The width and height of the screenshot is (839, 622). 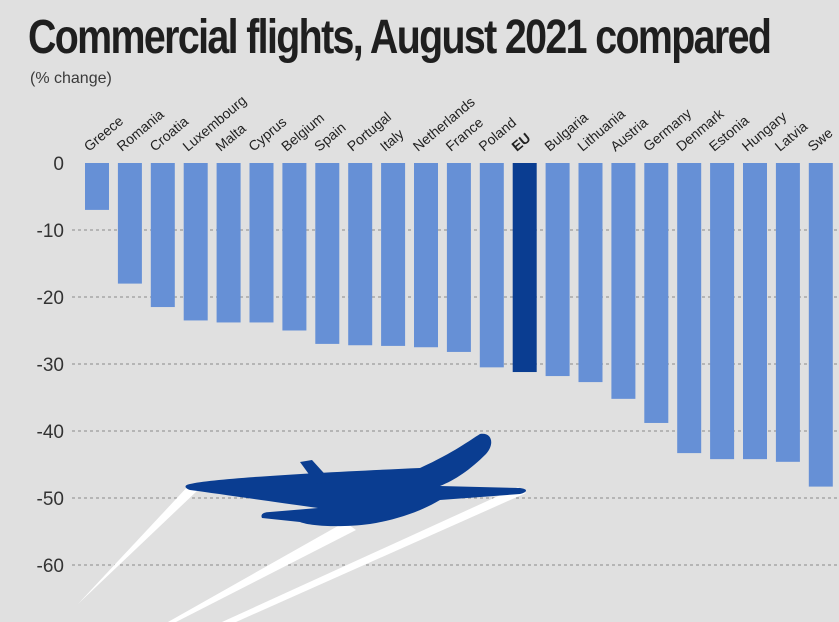 What do you see at coordinates (294, 247) in the screenshot?
I see `bar-belgium` at bounding box center [294, 247].